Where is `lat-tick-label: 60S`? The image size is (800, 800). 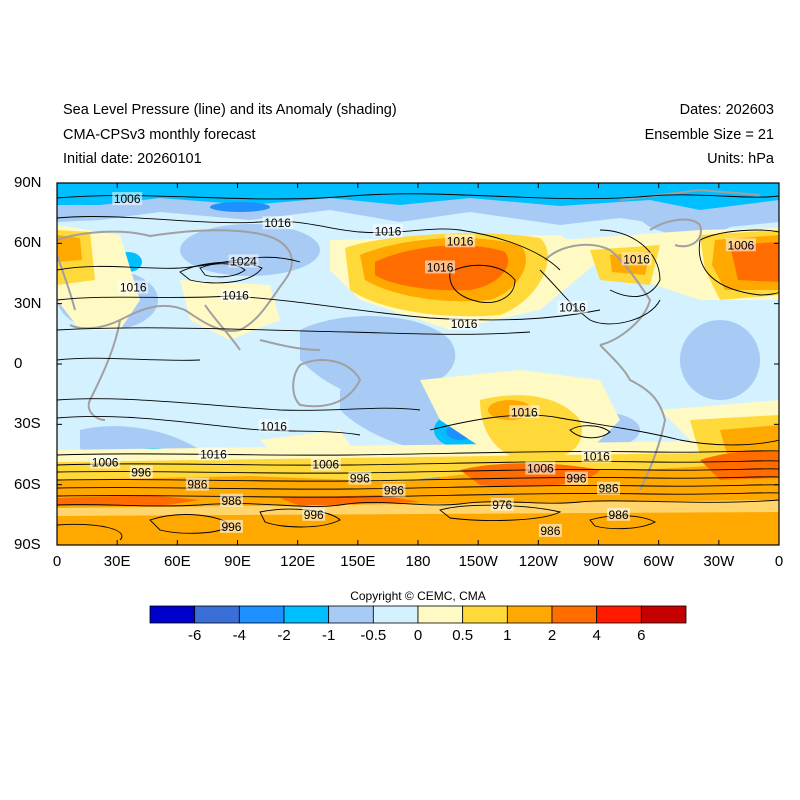
lat-tick-label: 60S is located at coordinates (27, 484).